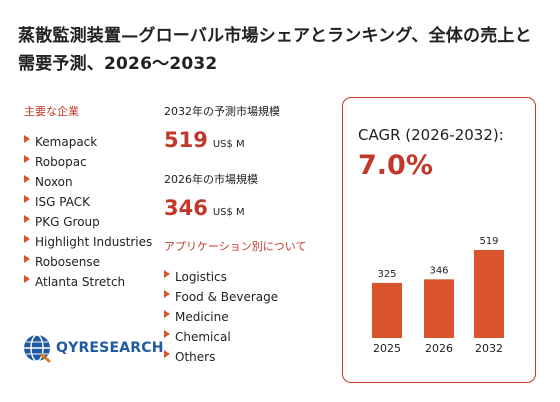 The height and width of the screenshot is (402, 560). What do you see at coordinates (88, 162) in the screenshot?
I see `vendor-item: Robopac` at bounding box center [88, 162].